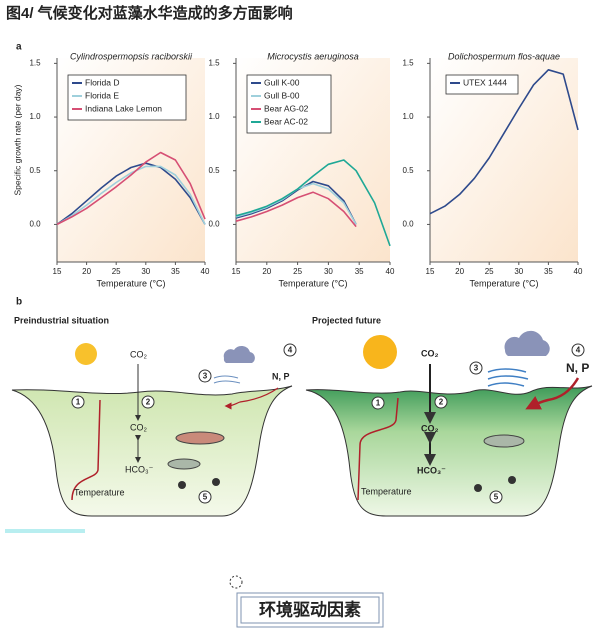  What do you see at coordinates (61, 320) in the screenshot?
I see `diagram-title: Preindustrial situation` at bounding box center [61, 320].